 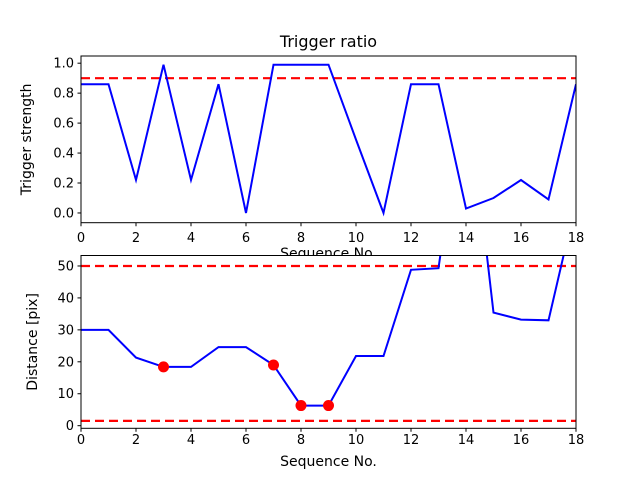 I want to click on x-axis-label: Sequence No., so click(x=328, y=462).